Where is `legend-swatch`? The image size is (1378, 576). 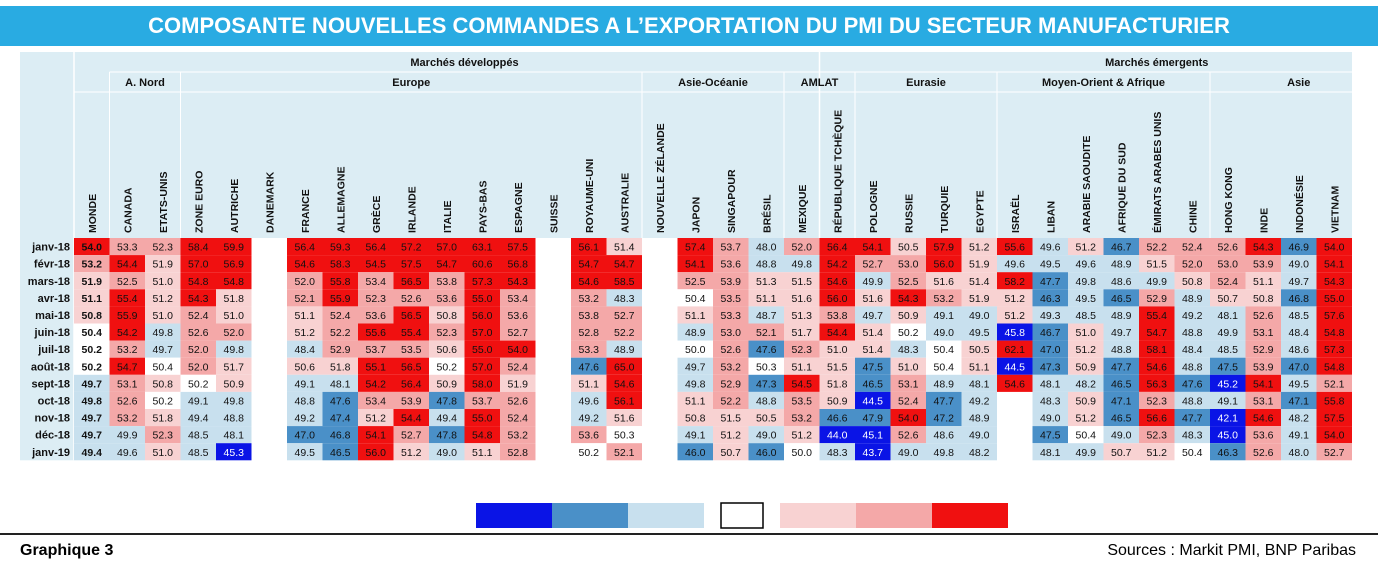 legend-swatch is located at coordinates (666, 515).